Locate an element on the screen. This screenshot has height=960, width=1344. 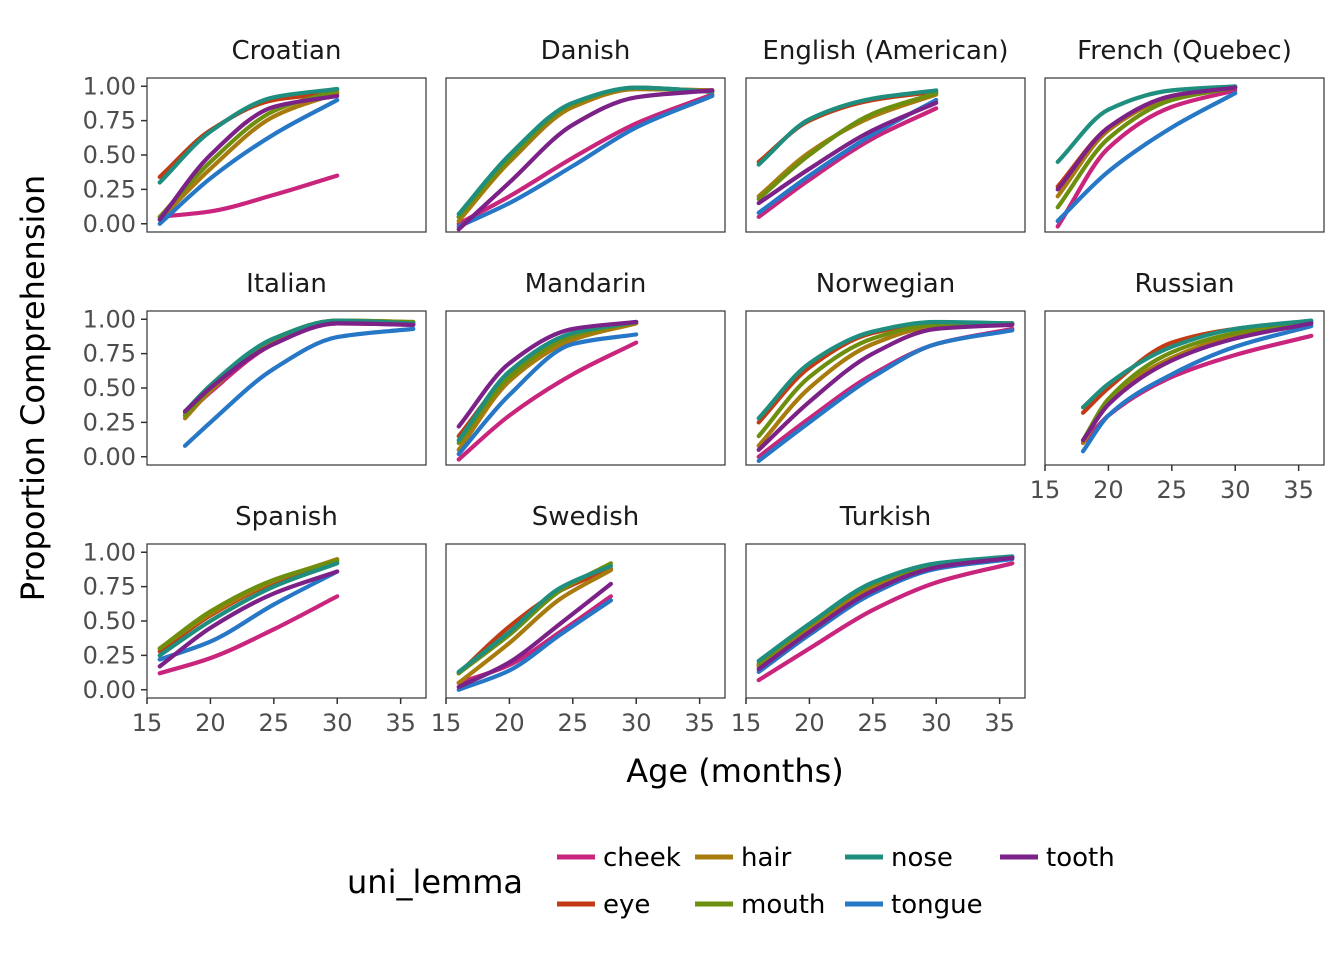
panel-croatian: Croatian 0.00 0.25 0.50 0.75 1.00 is located at coordinates (255, 137).